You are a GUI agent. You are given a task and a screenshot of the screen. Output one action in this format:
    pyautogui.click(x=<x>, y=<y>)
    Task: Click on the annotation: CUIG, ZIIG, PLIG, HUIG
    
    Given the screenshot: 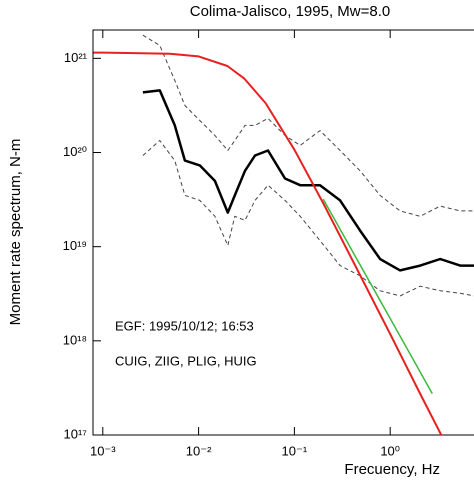 What is the action you would take?
    pyautogui.click(x=186, y=360)
    